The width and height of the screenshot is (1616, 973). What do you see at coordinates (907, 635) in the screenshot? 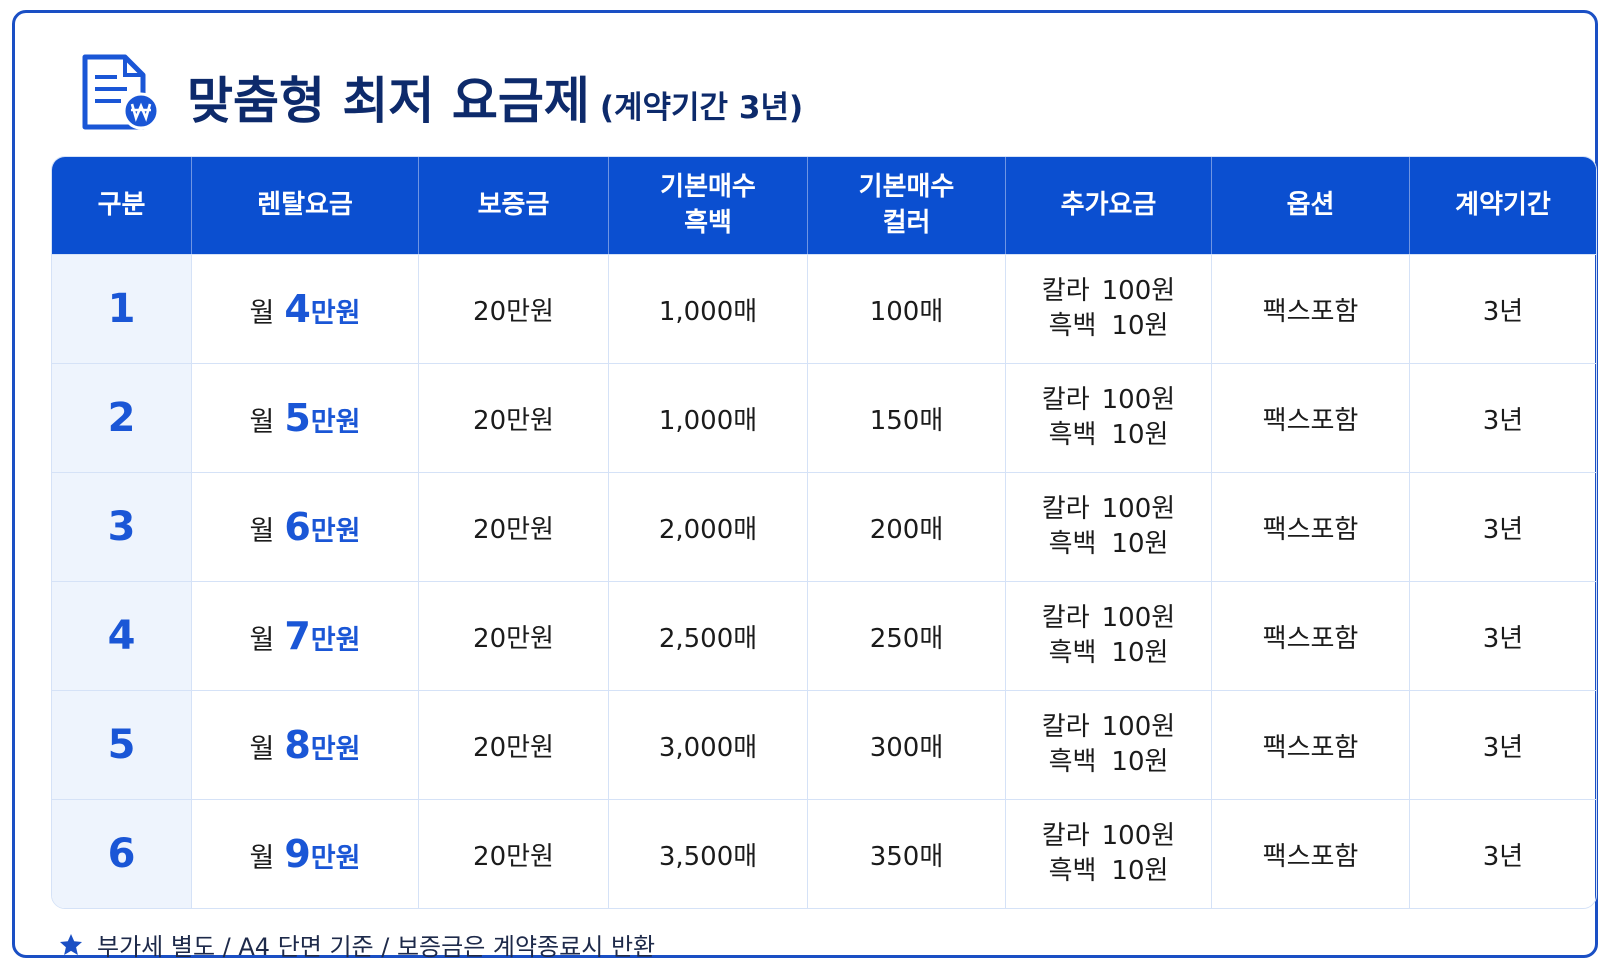
I see `color-pages-cell: 250매` at bounding box center [907, 635].